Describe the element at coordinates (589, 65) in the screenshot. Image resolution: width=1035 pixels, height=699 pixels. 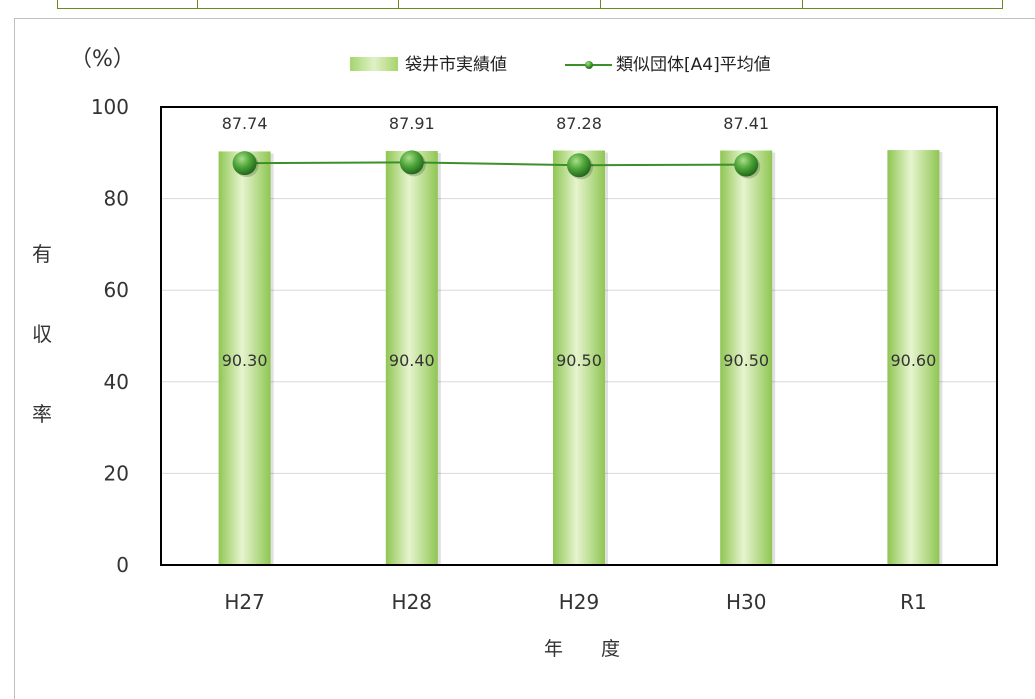
I see `legend-swatch-marker` at that location.